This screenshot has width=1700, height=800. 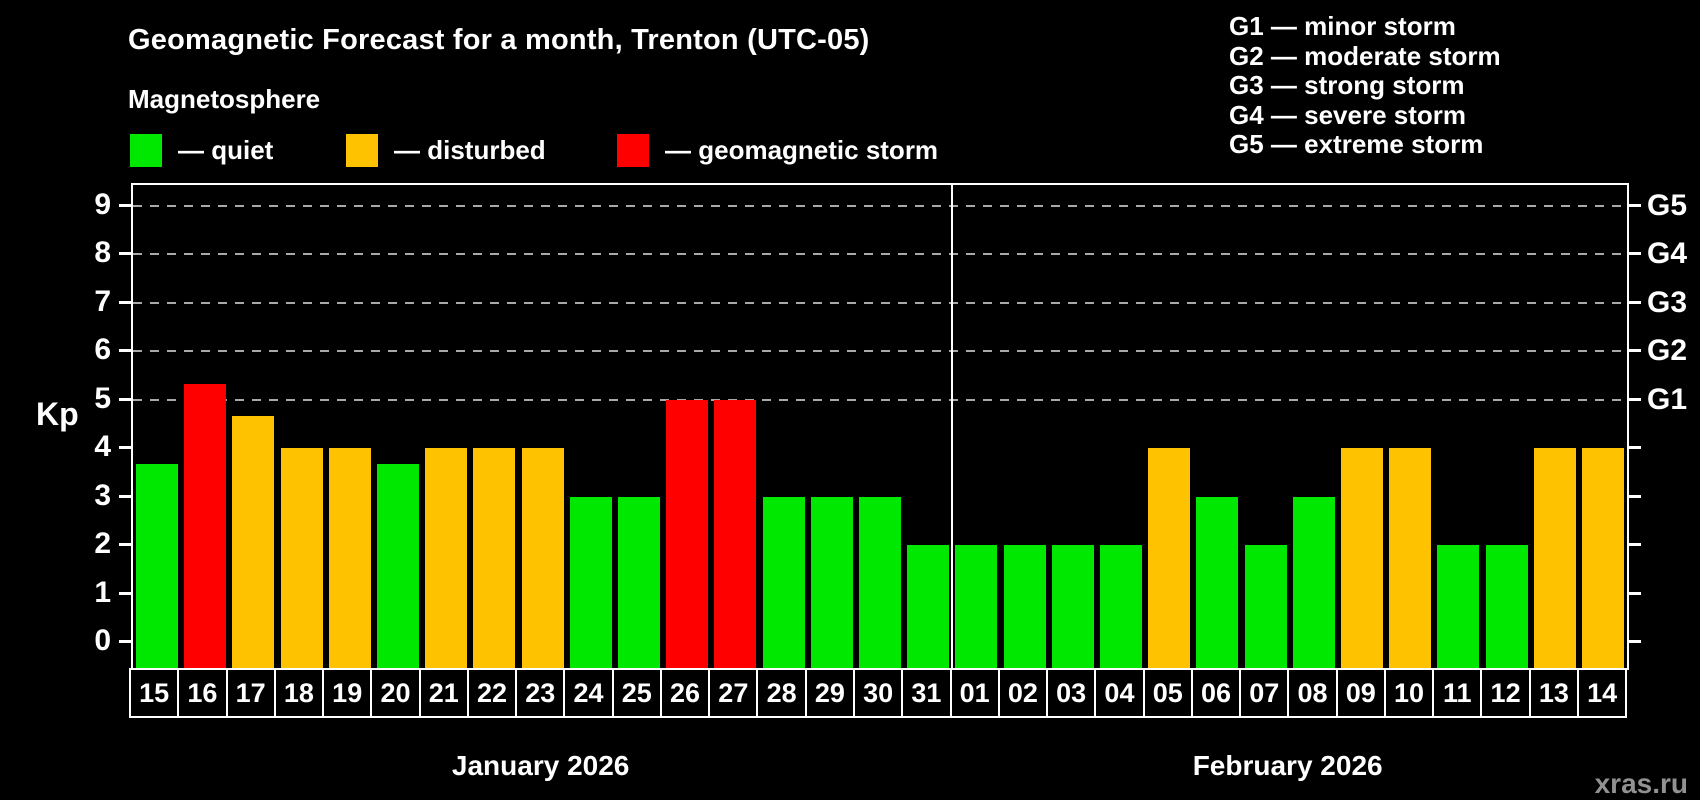 I want to click on y-tick-label-9: 9, so click(x=102, y=204).